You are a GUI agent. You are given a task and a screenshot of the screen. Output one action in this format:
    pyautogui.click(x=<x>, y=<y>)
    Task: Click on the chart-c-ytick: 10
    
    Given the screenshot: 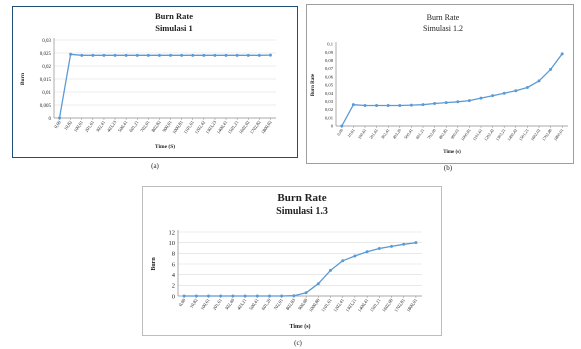 What is the action you would take?
    pyautogui.click(x=172, y=243)
    